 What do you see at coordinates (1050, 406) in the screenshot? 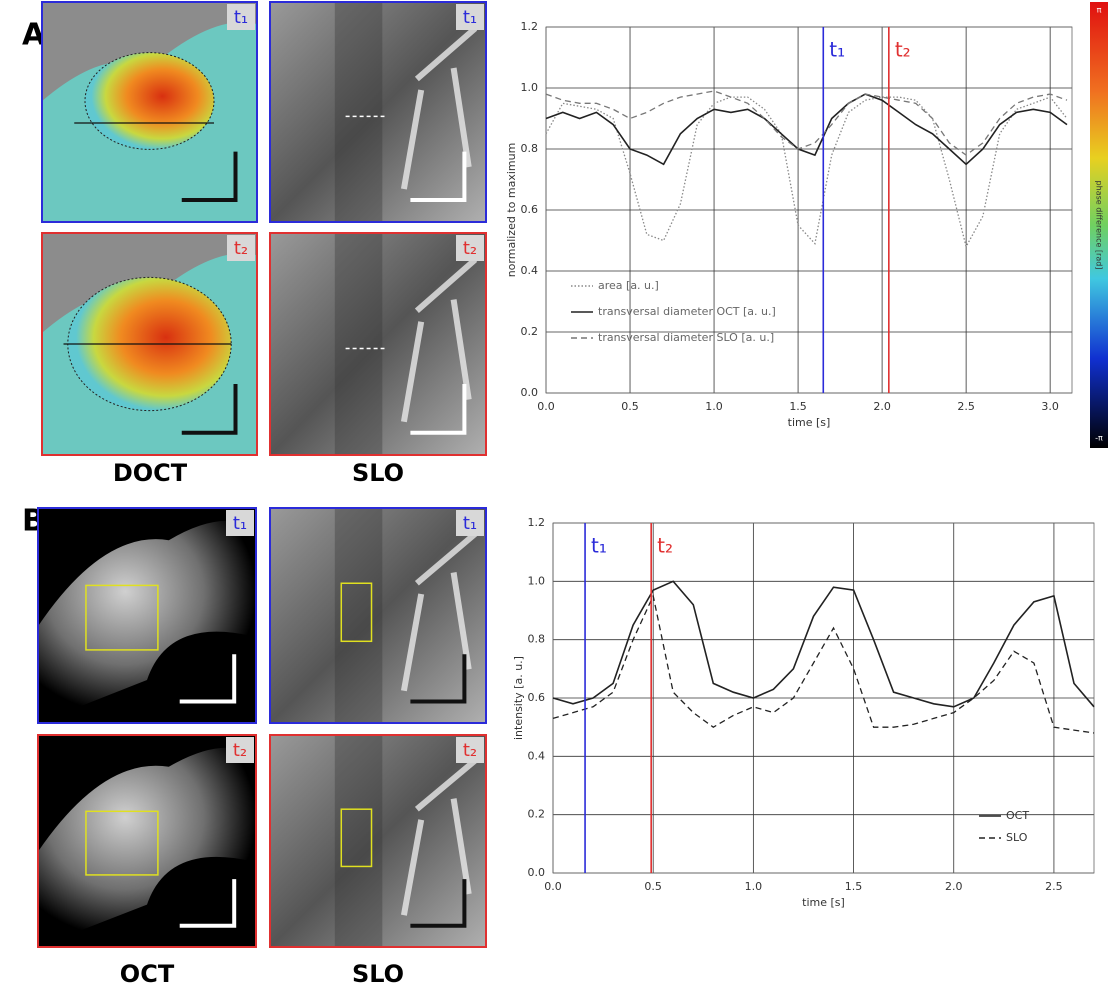
I see `x-tick-label: 3.0` at bounding box center [1050, 406].